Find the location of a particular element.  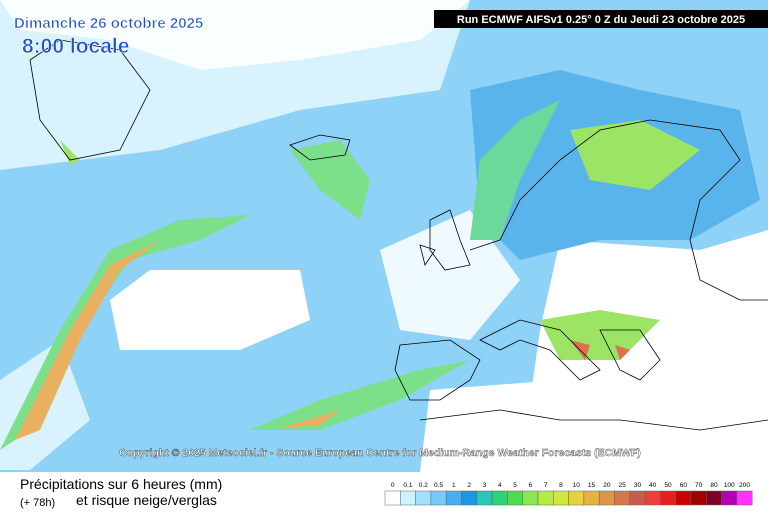

legend-label: 4 is located at coordinates (500, 485).